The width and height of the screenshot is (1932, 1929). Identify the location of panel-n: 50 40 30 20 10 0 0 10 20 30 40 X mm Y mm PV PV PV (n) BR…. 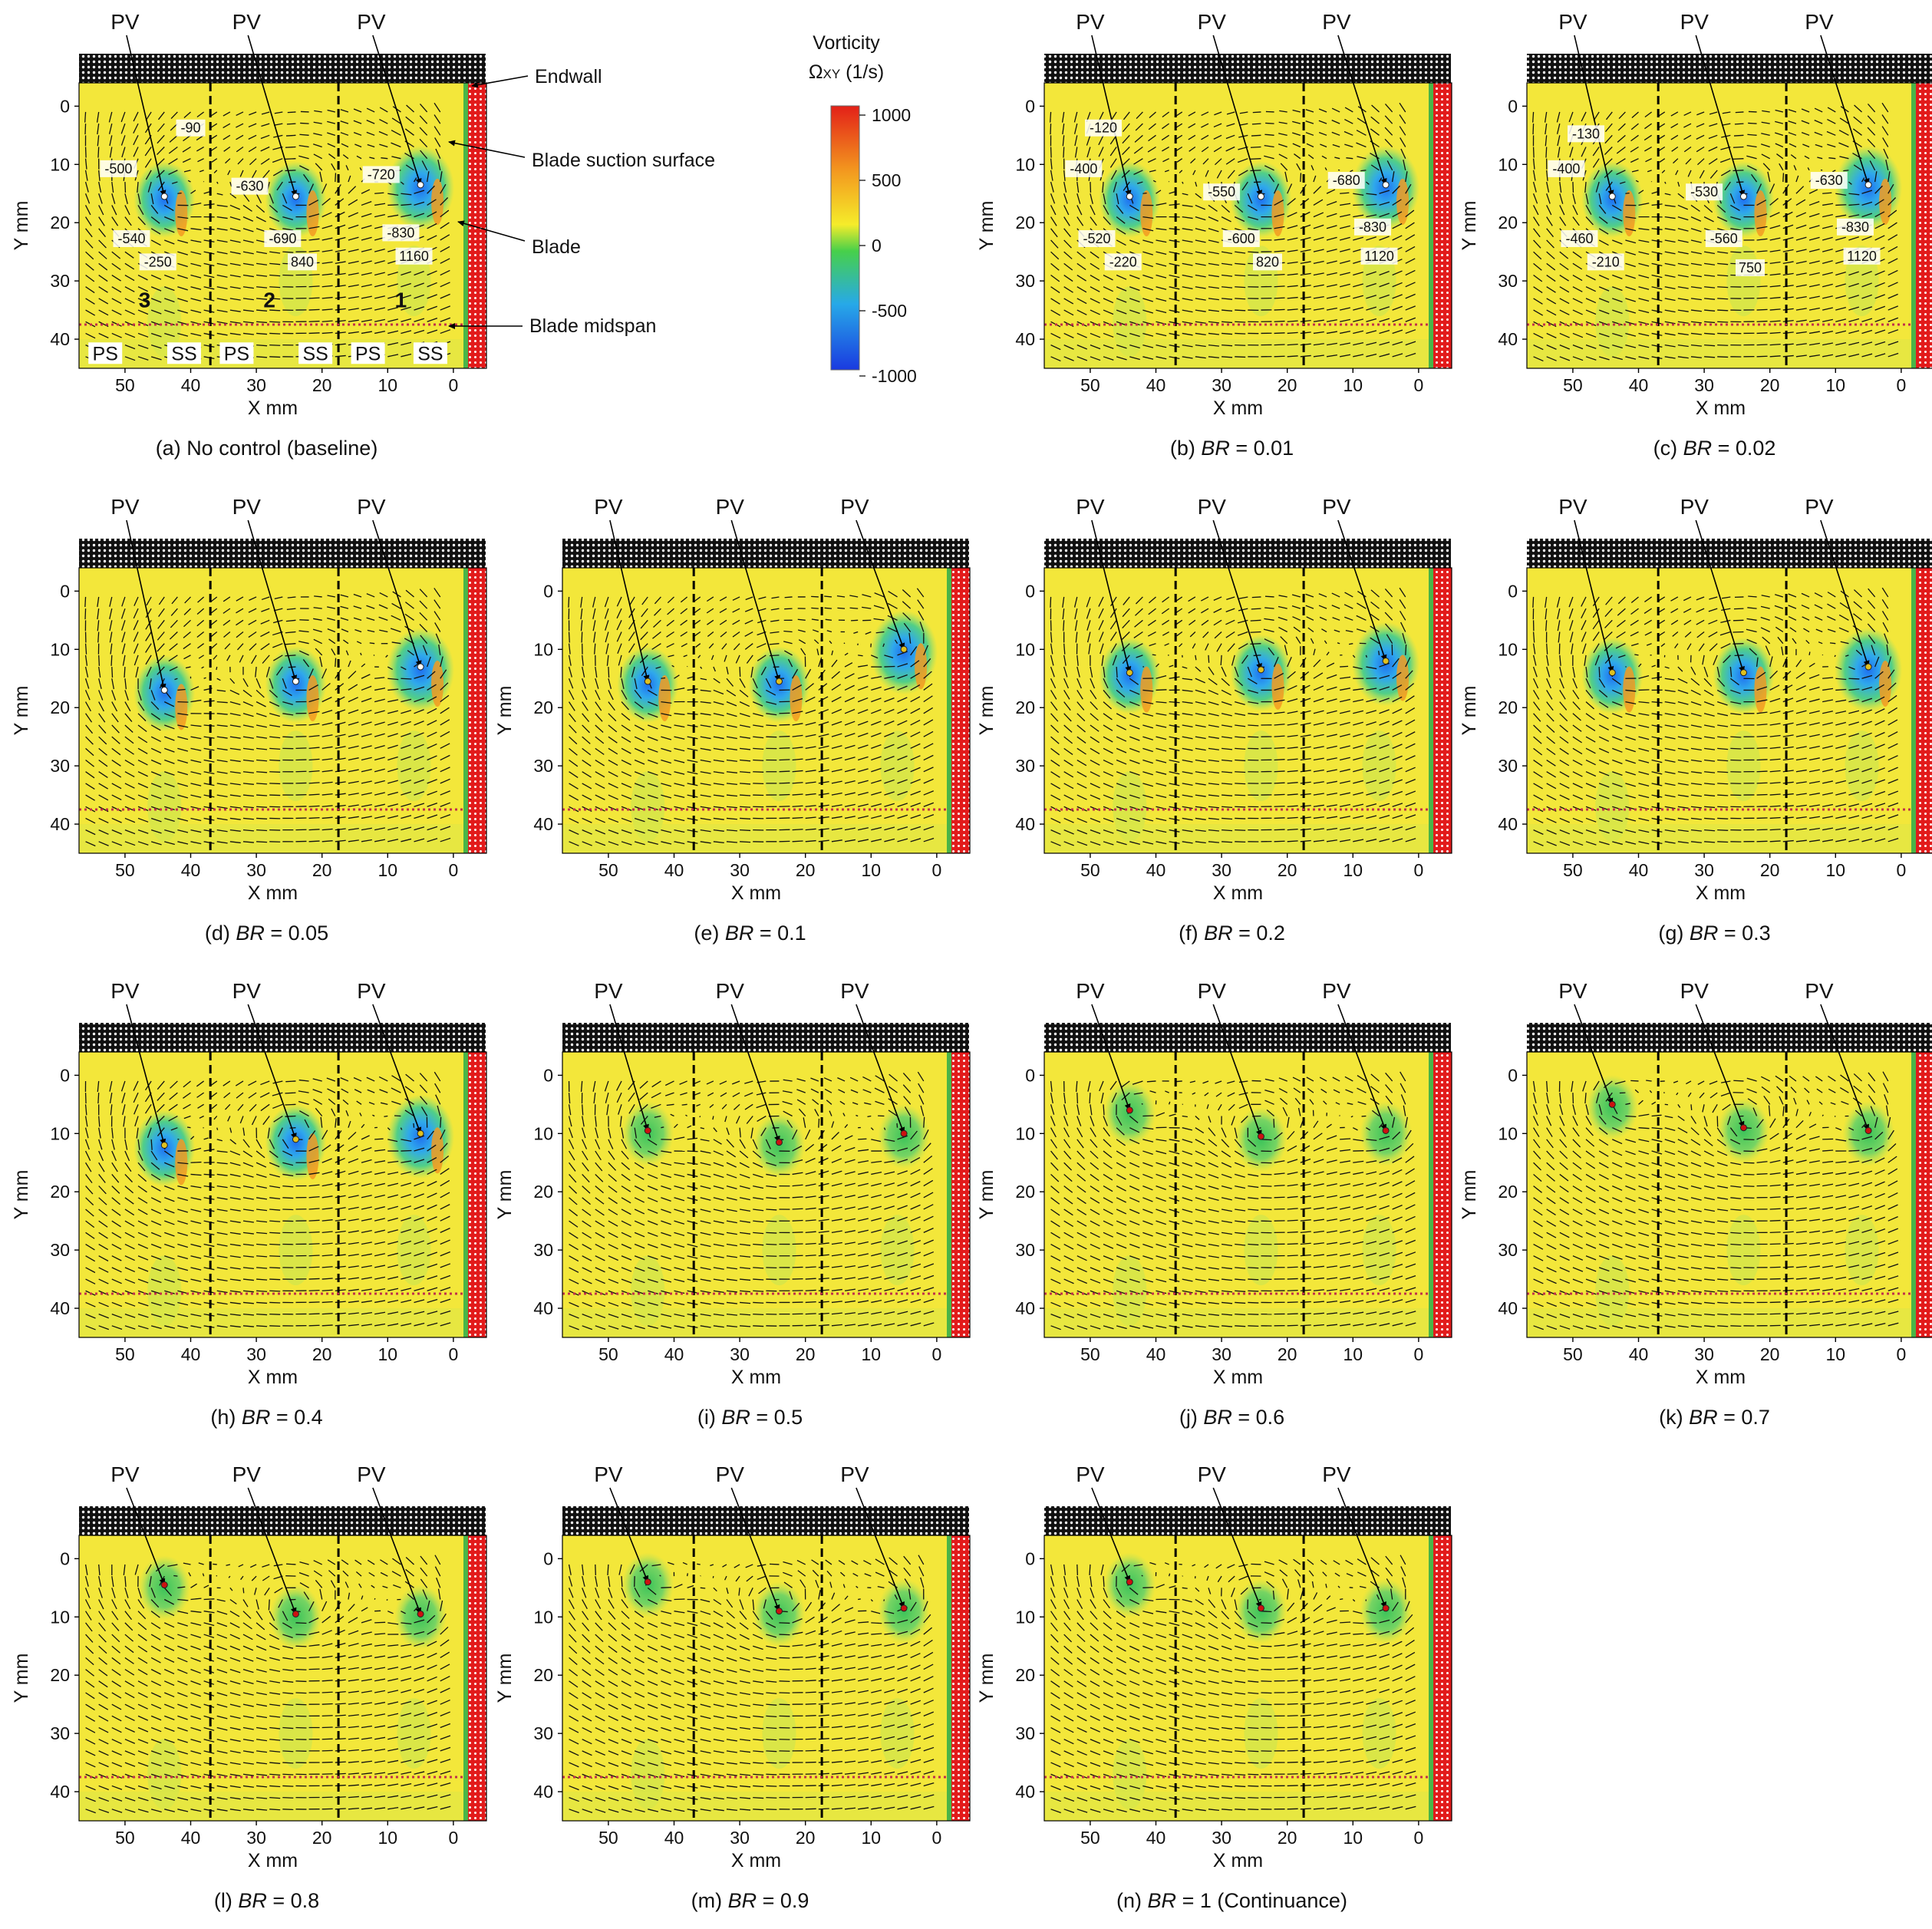
(1214, 1687).